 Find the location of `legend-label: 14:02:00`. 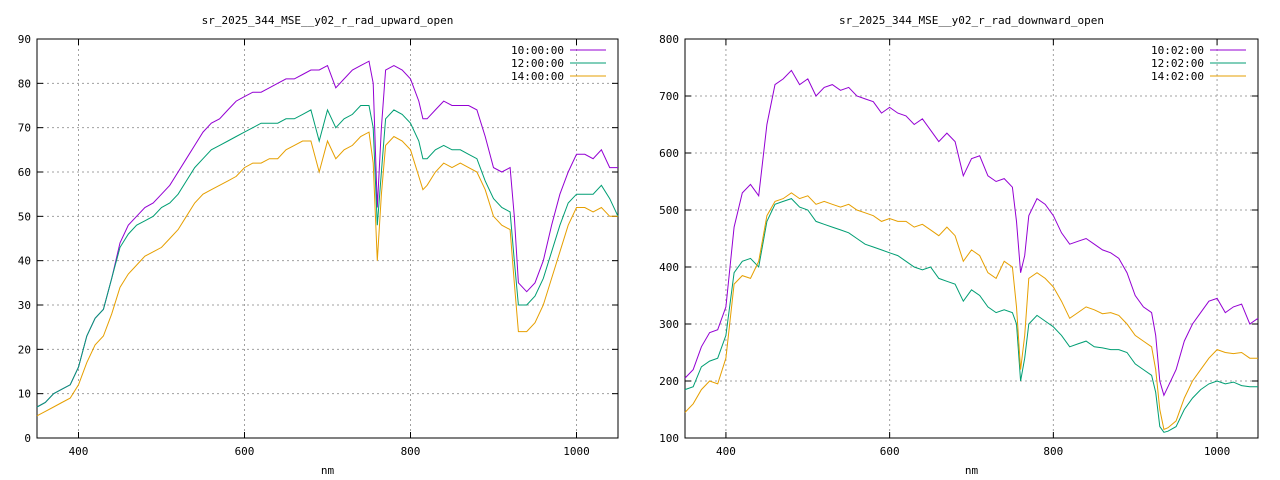

legend-label: 14:02:00 is located at coordinates (1177, 76).